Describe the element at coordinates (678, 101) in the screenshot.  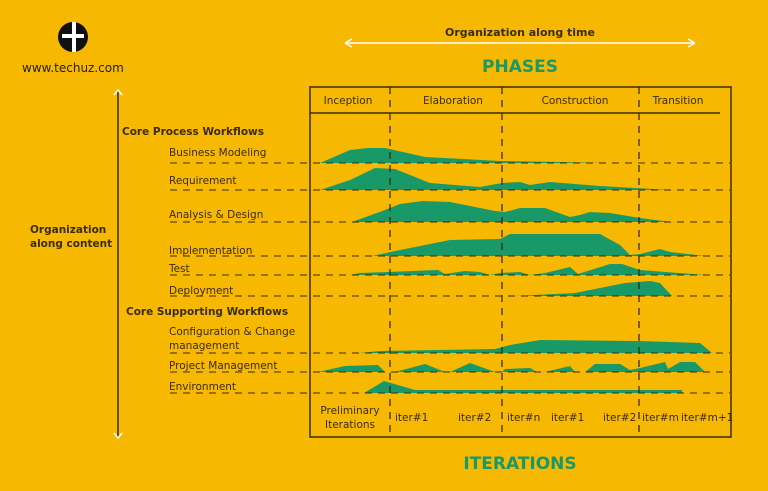
I see `phase-transition: Transition` at that location.